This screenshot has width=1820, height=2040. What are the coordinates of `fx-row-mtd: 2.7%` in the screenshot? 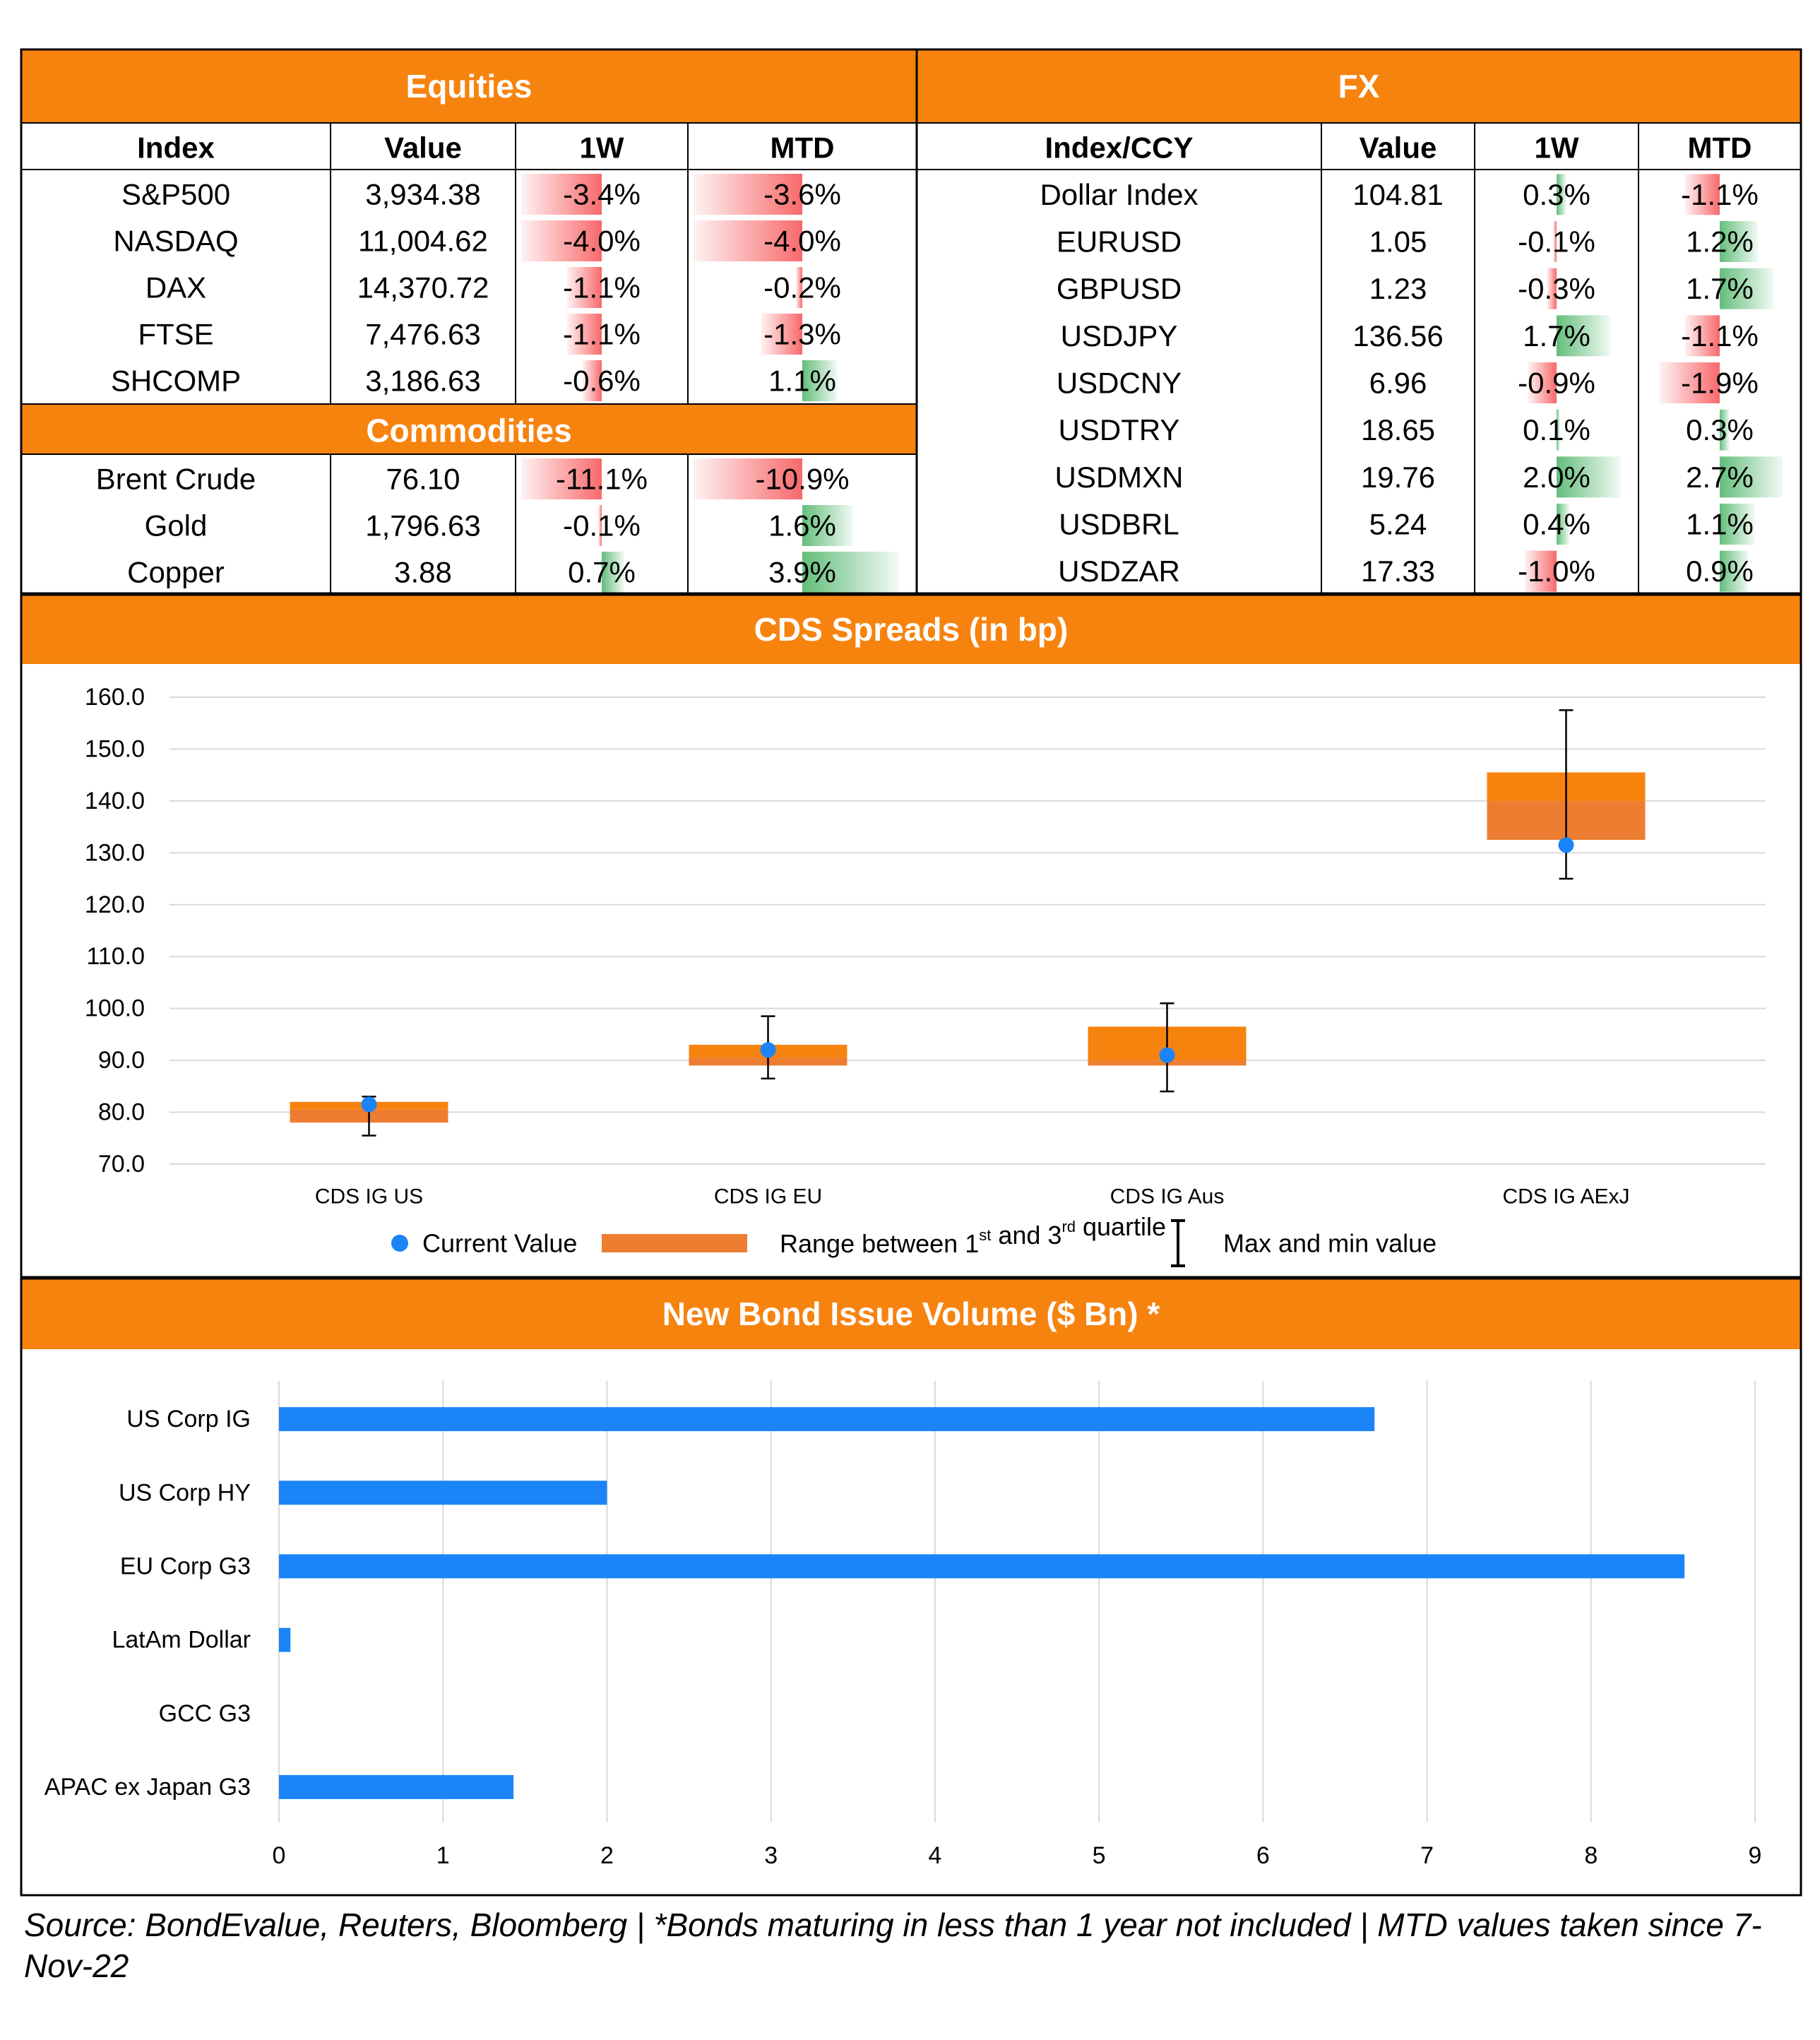 It's located at (1720, 477).